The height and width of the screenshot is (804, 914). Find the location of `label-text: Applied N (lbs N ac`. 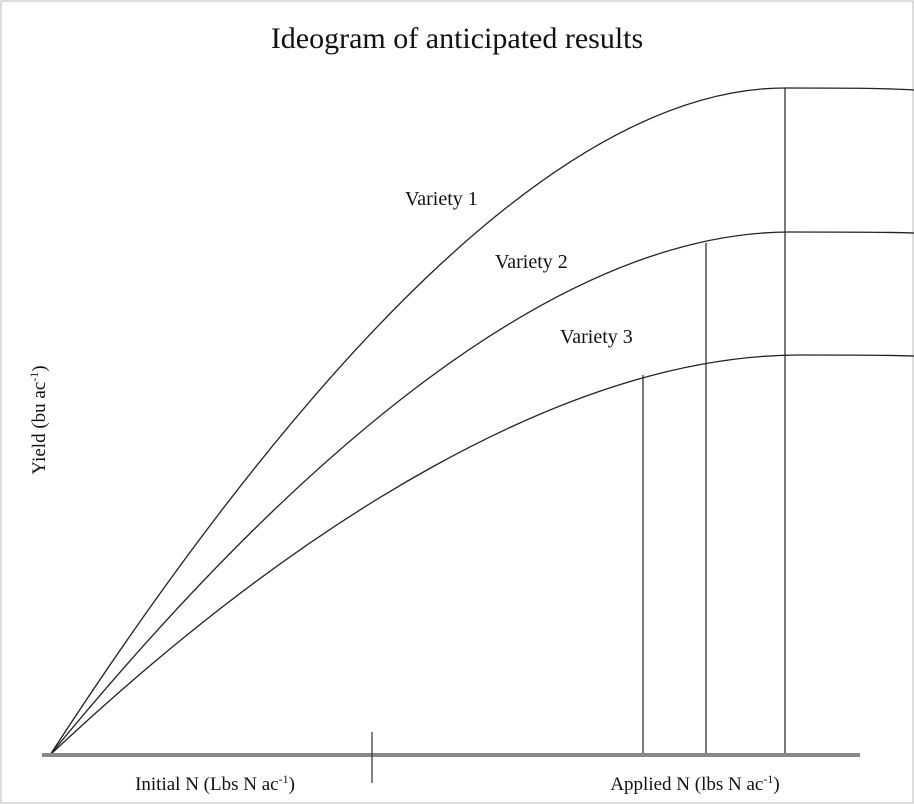

label-text: Applied N (lbs N ac is located at coordinates (686, 784).